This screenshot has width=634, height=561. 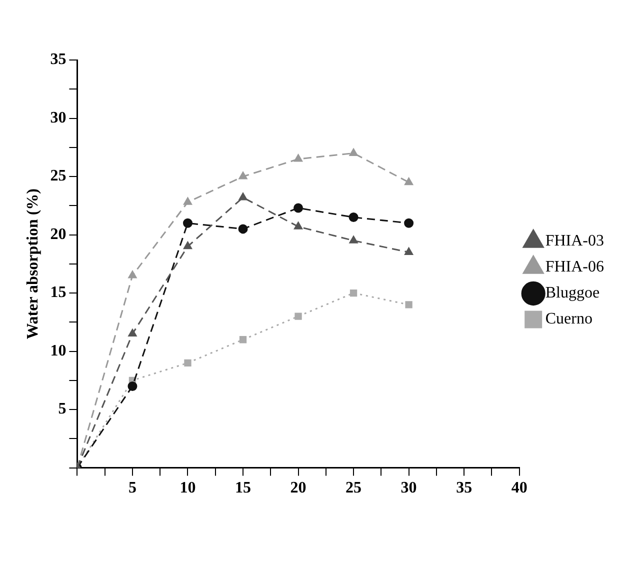 What do you see at coordinates (58, 59) in the screenshot?
I see `y-tick-label: 35` at bounding box center [58, 59].